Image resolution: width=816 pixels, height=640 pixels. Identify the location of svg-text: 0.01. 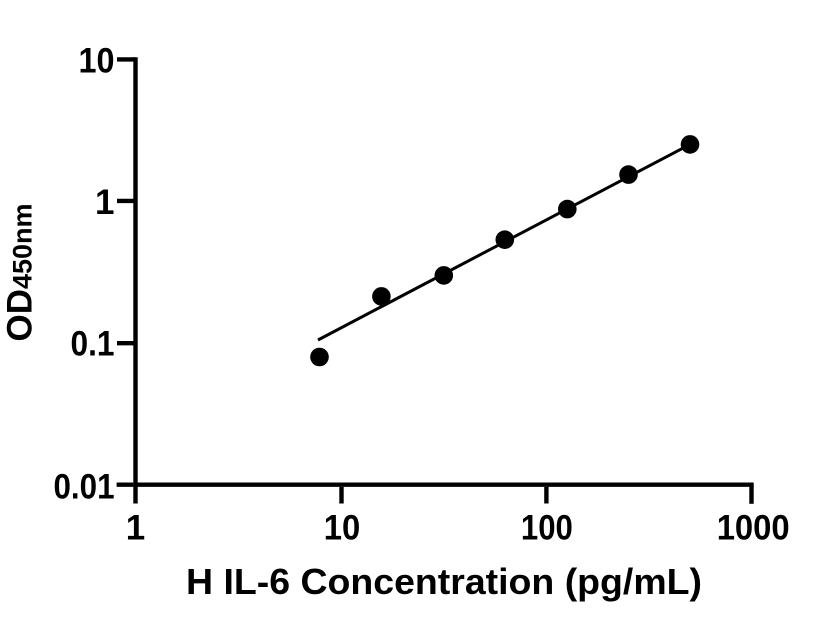
(84, 486).